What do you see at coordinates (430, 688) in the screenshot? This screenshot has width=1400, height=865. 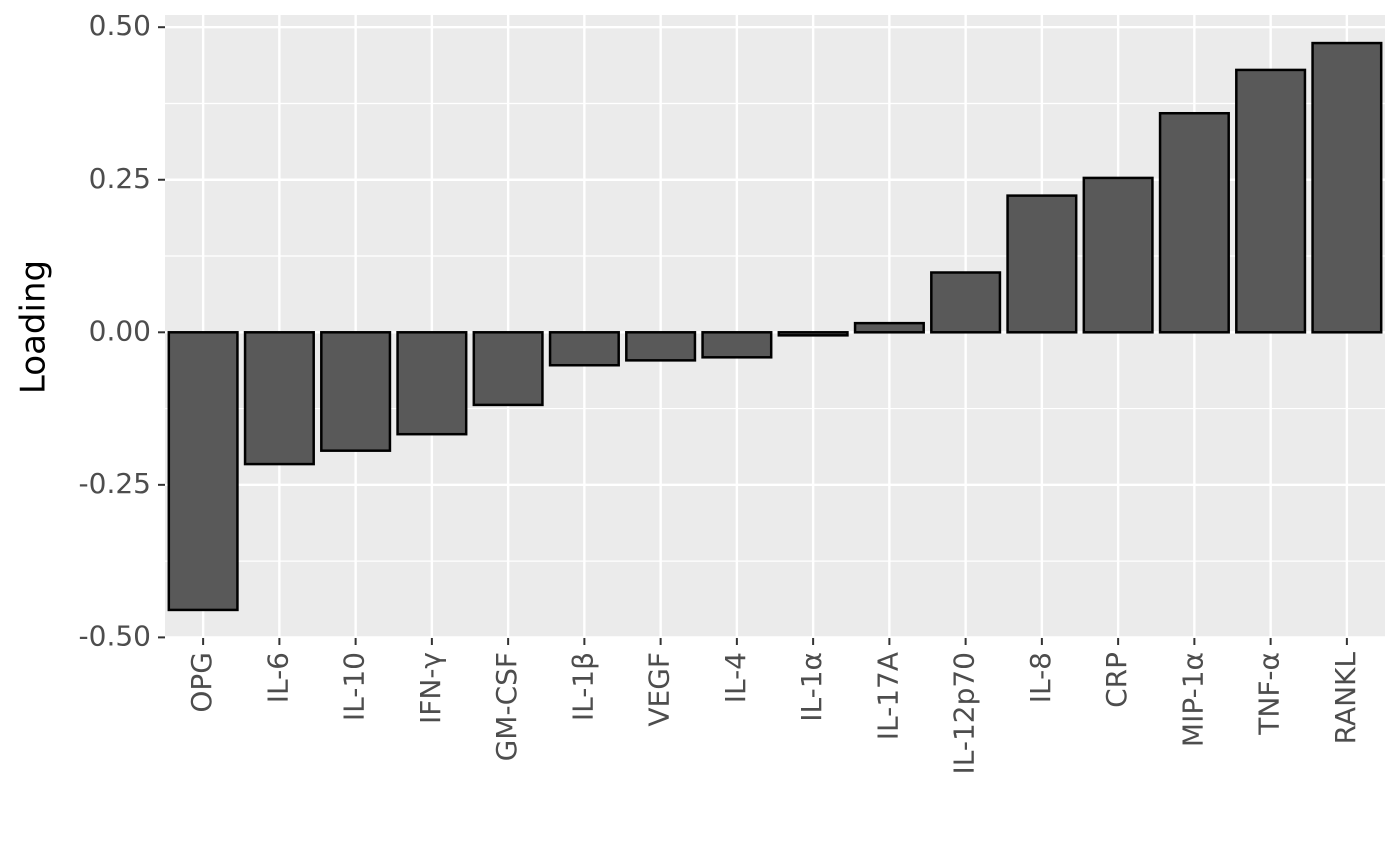 I see `x-tick-label: IFN-γ` at bounding box center [430, 688].